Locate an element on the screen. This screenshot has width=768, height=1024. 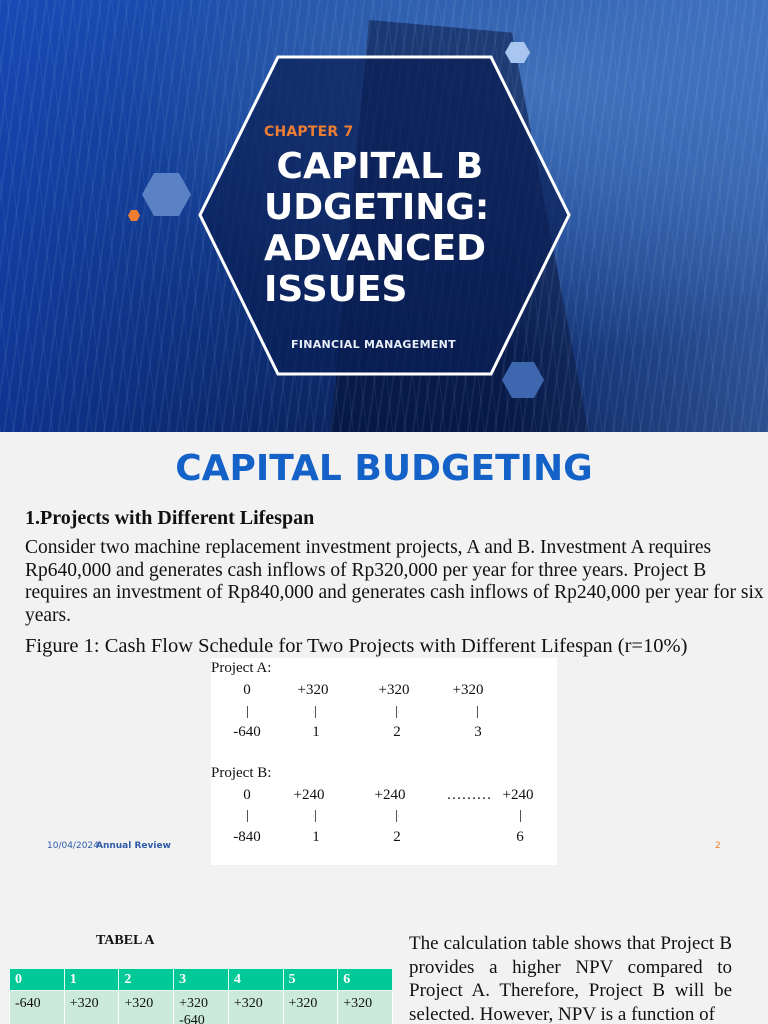
section-heading: 1.Projects with Different Lifespan is located at coordinates (170, 518).